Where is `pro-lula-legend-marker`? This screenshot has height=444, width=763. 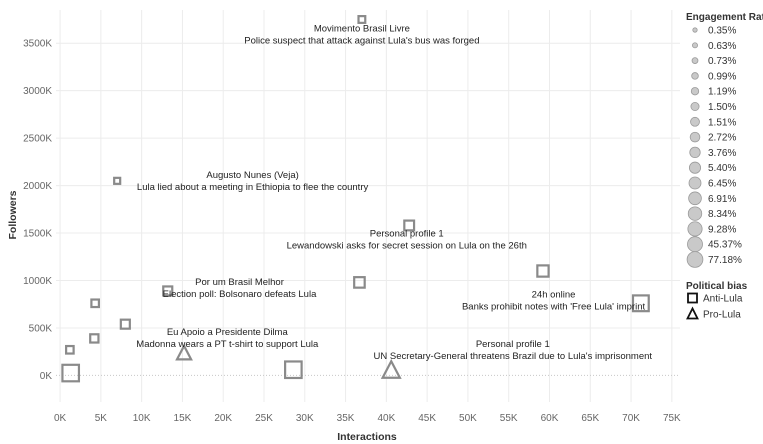
pro-lula-legend-marker is located at coordinates (692, 313).